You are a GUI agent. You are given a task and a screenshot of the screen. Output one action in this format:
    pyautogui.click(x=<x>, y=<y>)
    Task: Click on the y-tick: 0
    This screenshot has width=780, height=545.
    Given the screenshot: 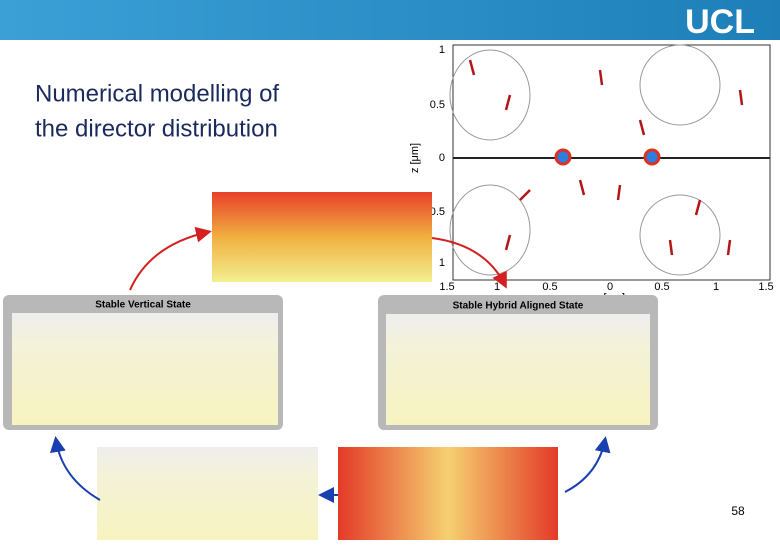 What is the action you would take?
    pyautogui.click(x=442, y=158)
    